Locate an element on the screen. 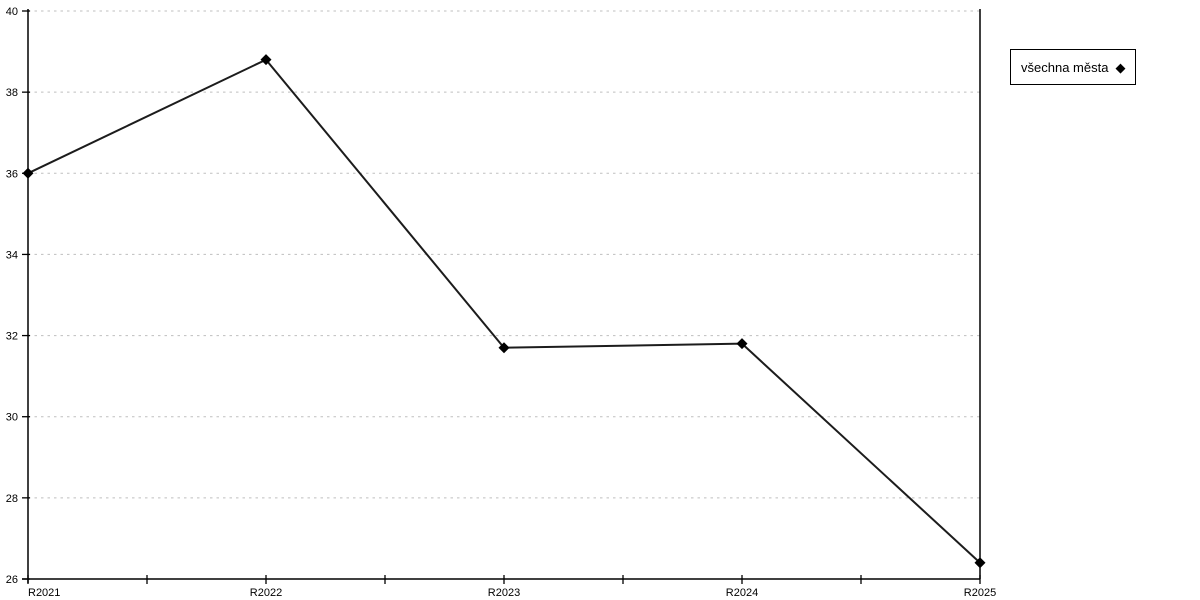 Image resolution: width=1200 pixels, height=600 pixels. y-tick-label: 38 is located at coordinates (12, 93).